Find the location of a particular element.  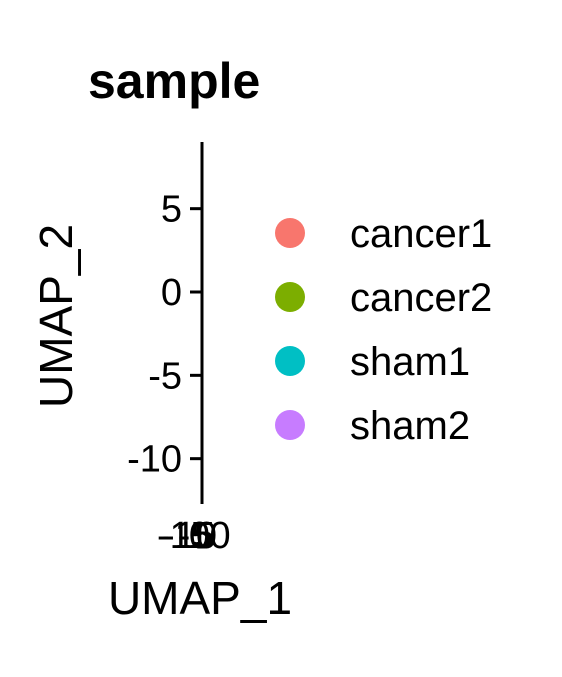

x-tick-label: 5 is located at coordinates (204, 536).